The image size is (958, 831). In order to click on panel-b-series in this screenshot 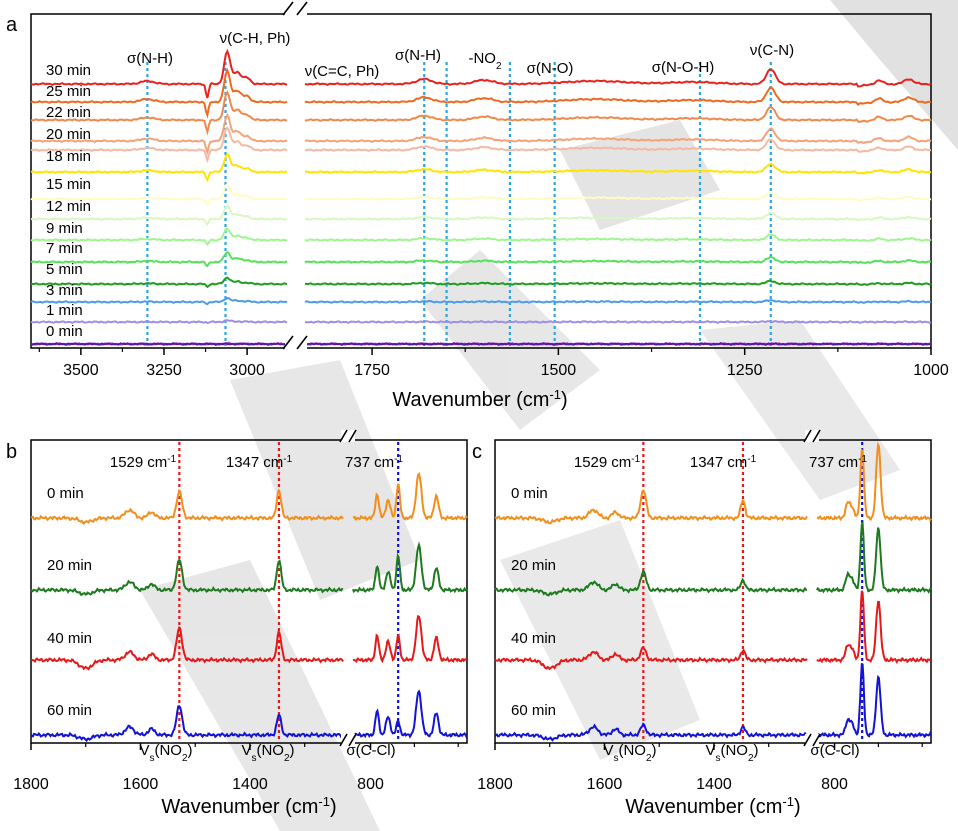, I will do `click(249, 607)`.